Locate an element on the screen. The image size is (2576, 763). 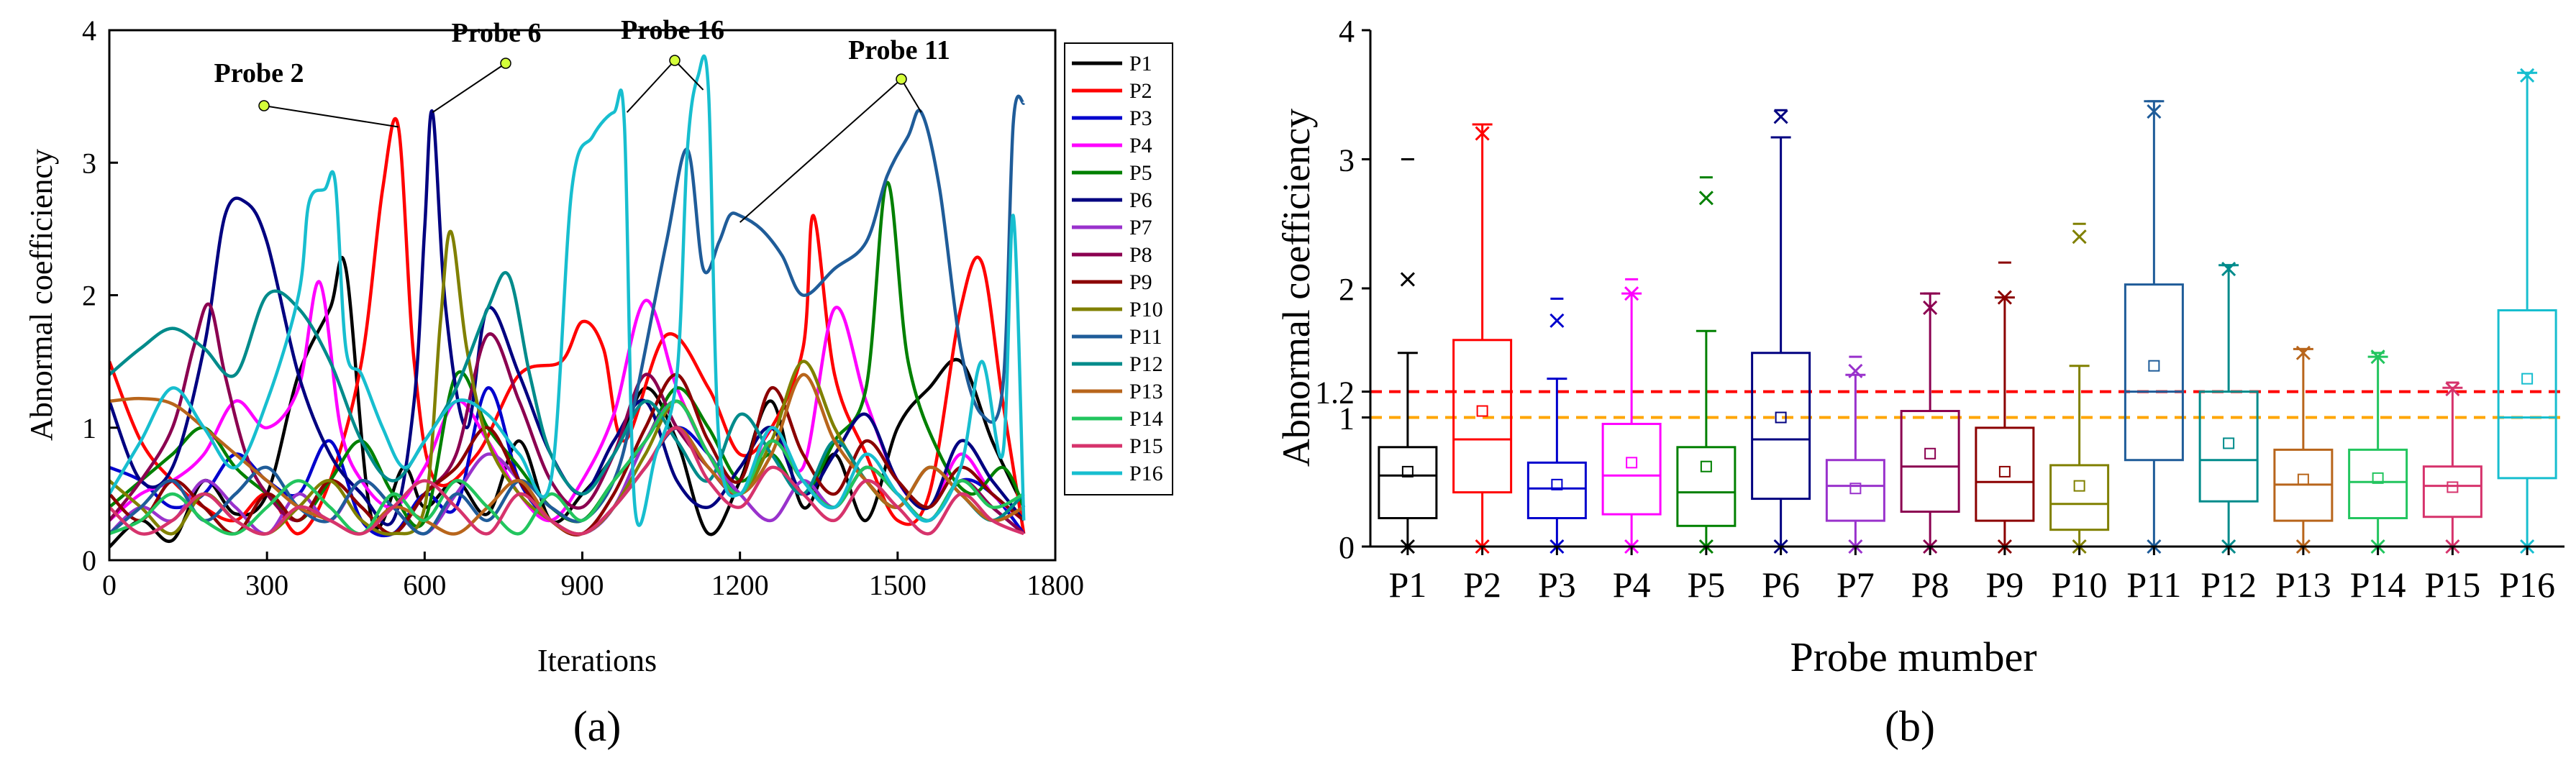
box-body-p12 is located at coordinates (2228, 446).